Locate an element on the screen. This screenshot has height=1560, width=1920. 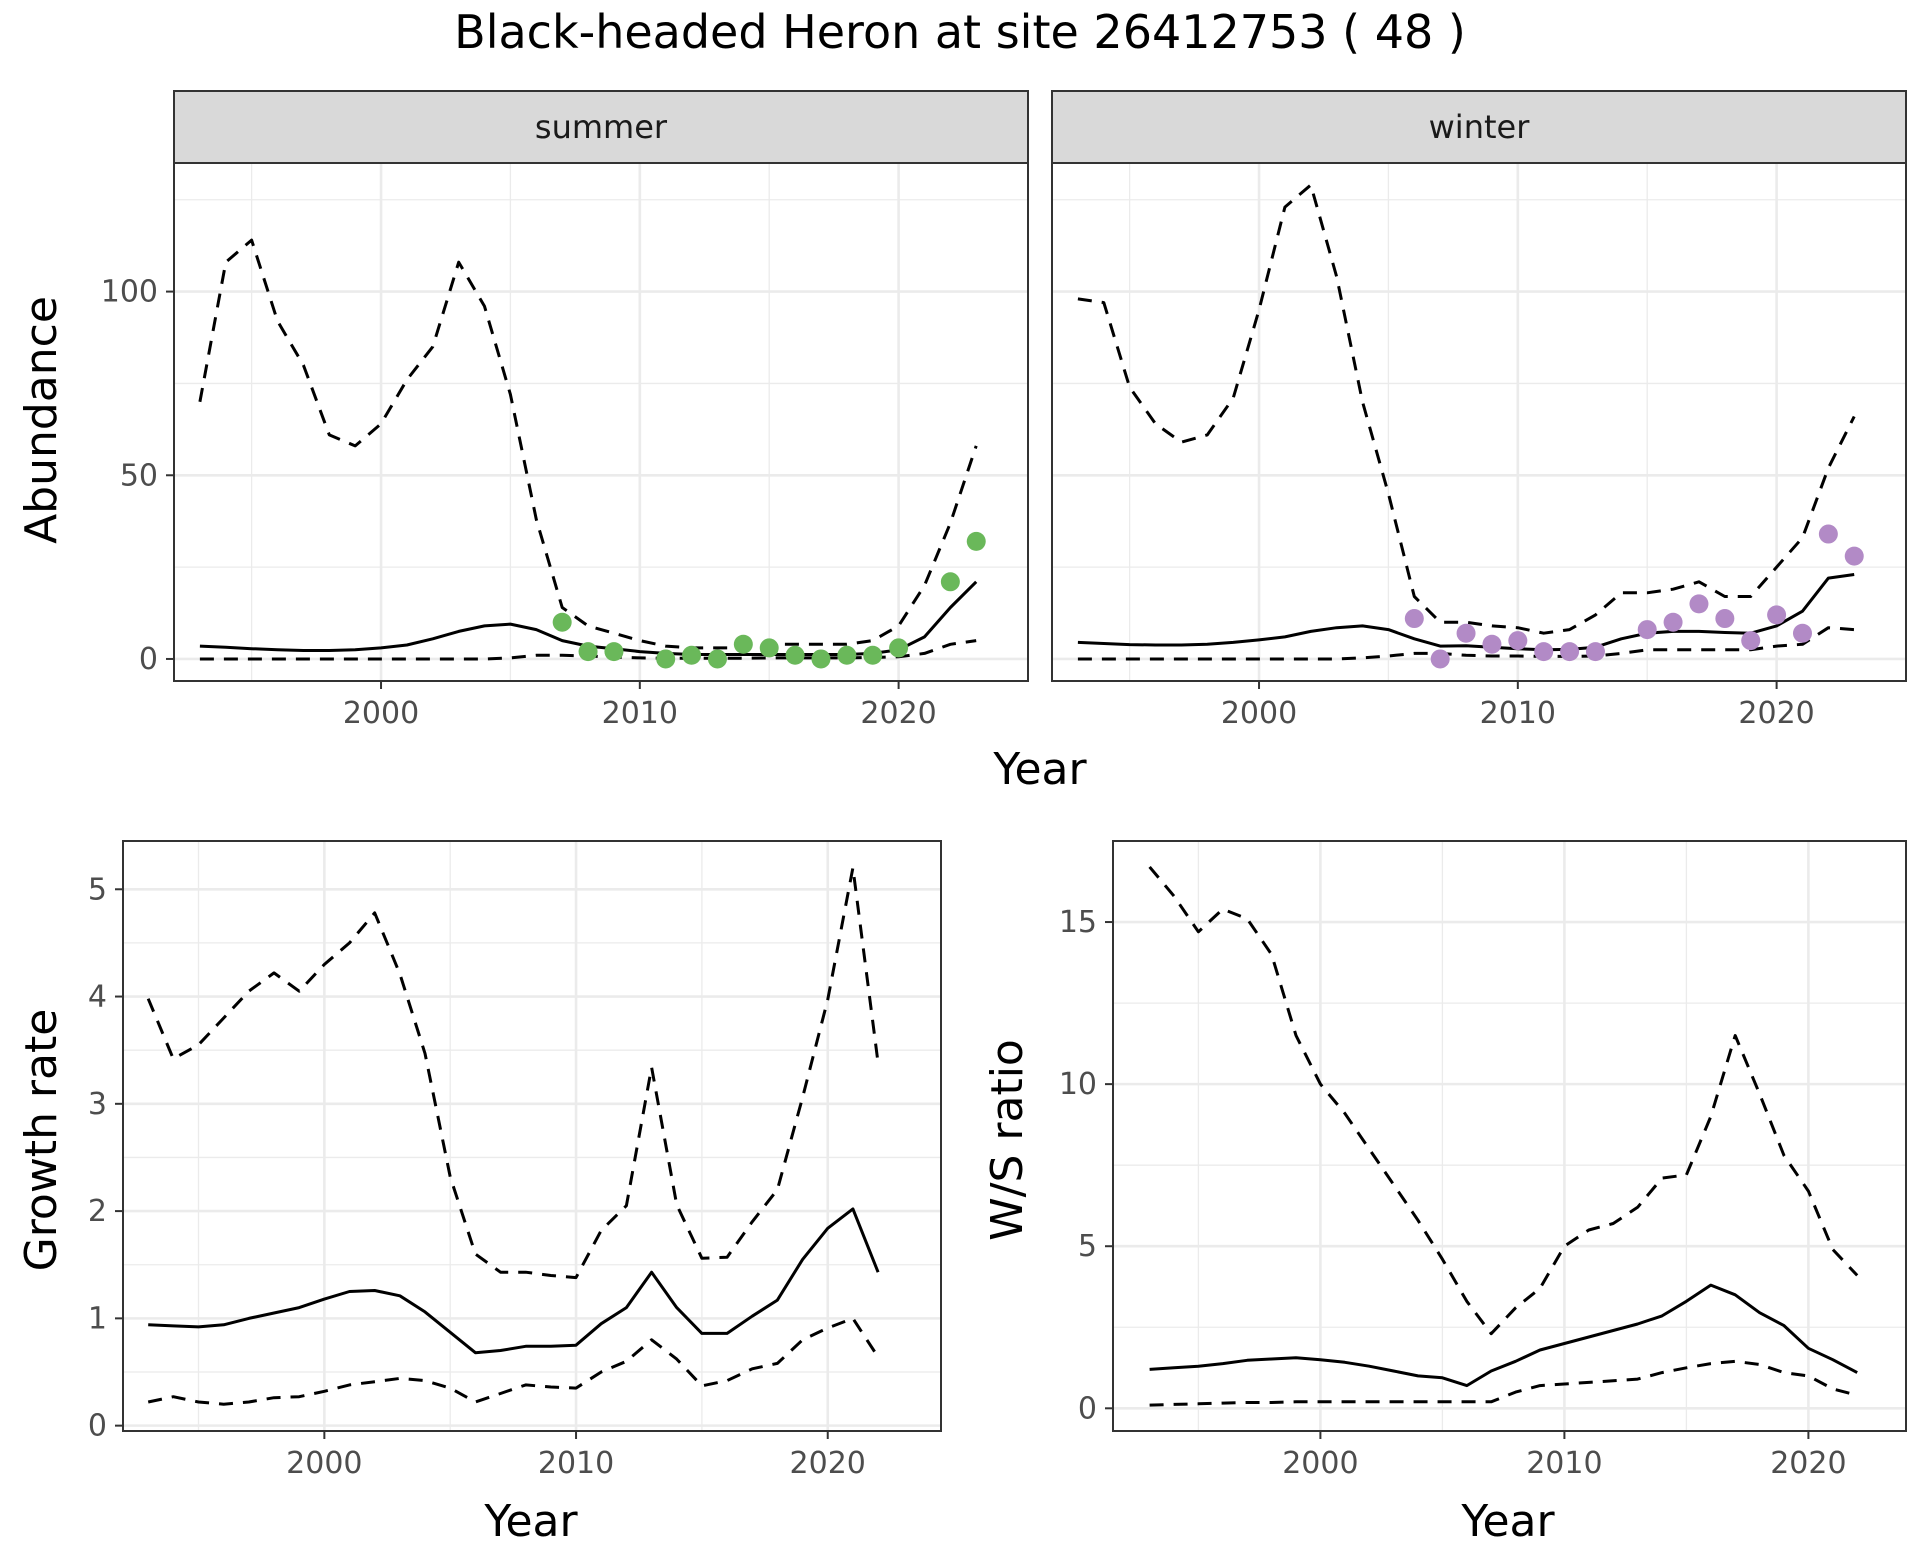
abundance-summer-upper-bound-line is located at coordinates (588, 444).